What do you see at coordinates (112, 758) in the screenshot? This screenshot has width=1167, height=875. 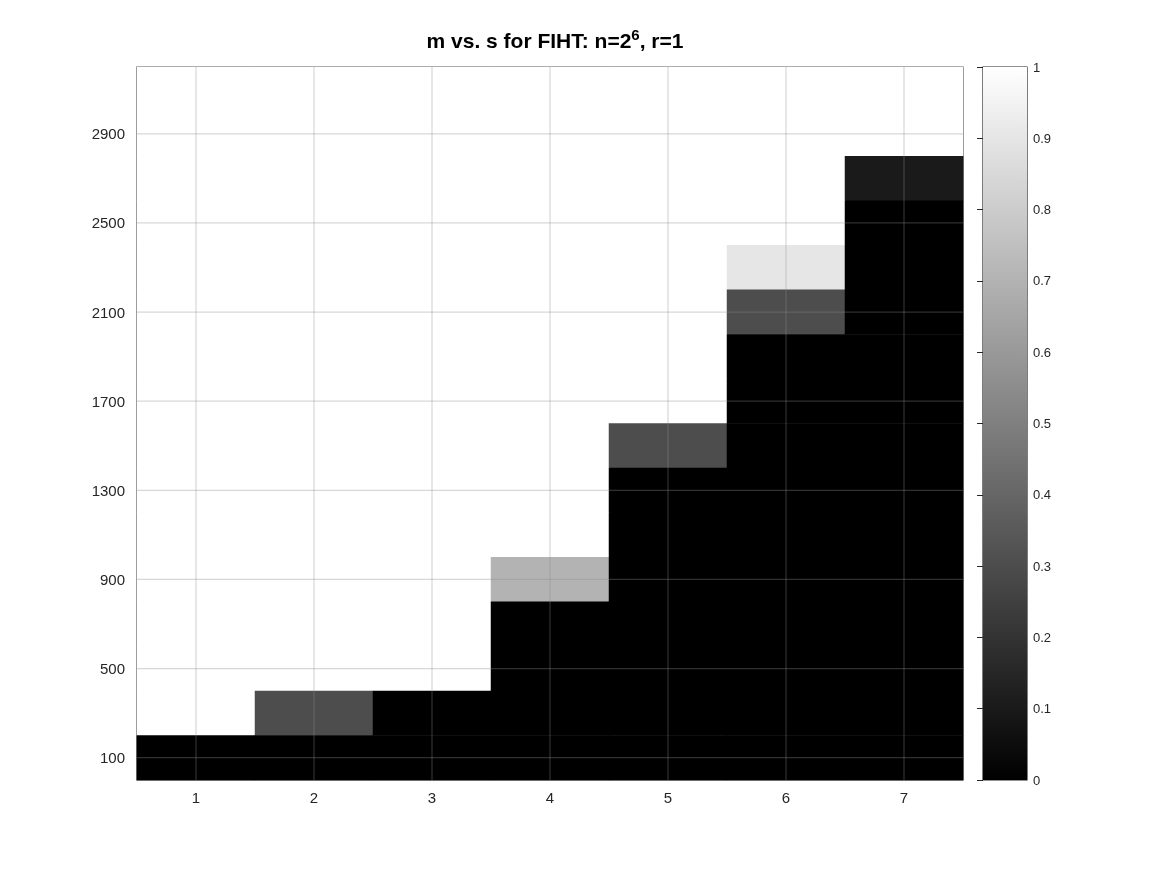 I see `y-tick-label: 100` at bounding box center [112, 758].